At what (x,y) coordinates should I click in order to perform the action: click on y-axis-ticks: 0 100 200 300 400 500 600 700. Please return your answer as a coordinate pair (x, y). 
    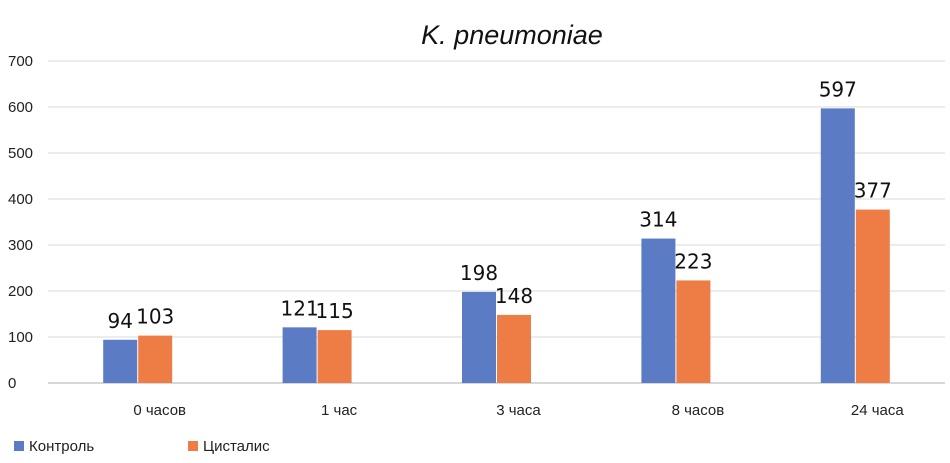
    Looking at the image, I should click on (20, 222).